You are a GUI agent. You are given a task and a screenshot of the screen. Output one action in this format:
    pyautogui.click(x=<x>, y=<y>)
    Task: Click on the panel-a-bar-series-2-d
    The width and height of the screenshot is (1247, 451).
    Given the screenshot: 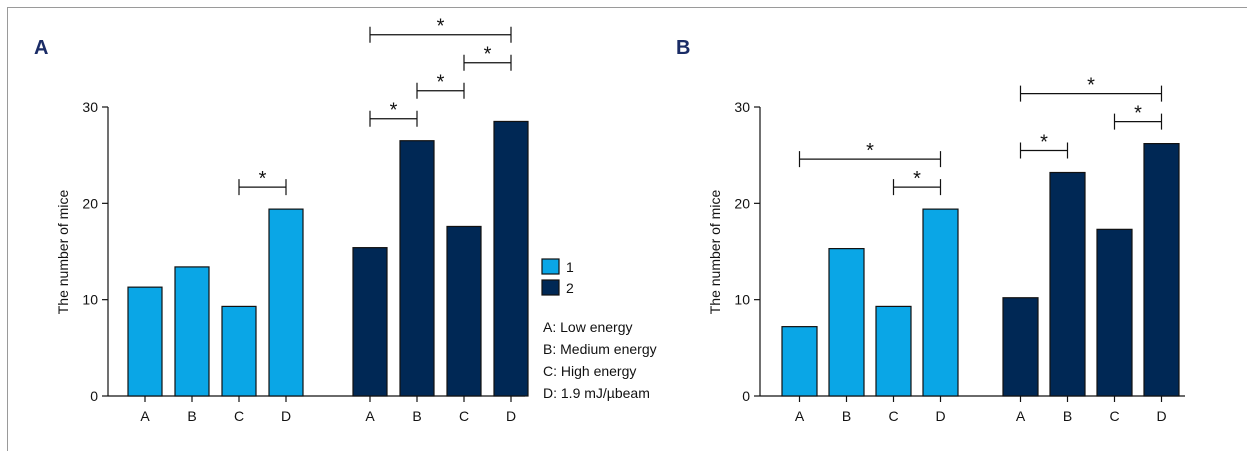 What is the action you would take?
    pyautogui.click(x=511, y=258)
    